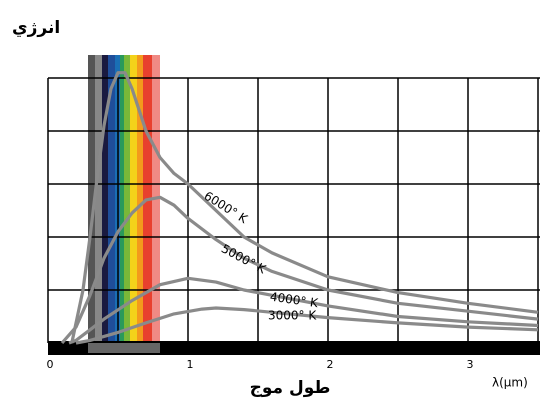  I want to click on x-axis-bar, so click(294, 348).